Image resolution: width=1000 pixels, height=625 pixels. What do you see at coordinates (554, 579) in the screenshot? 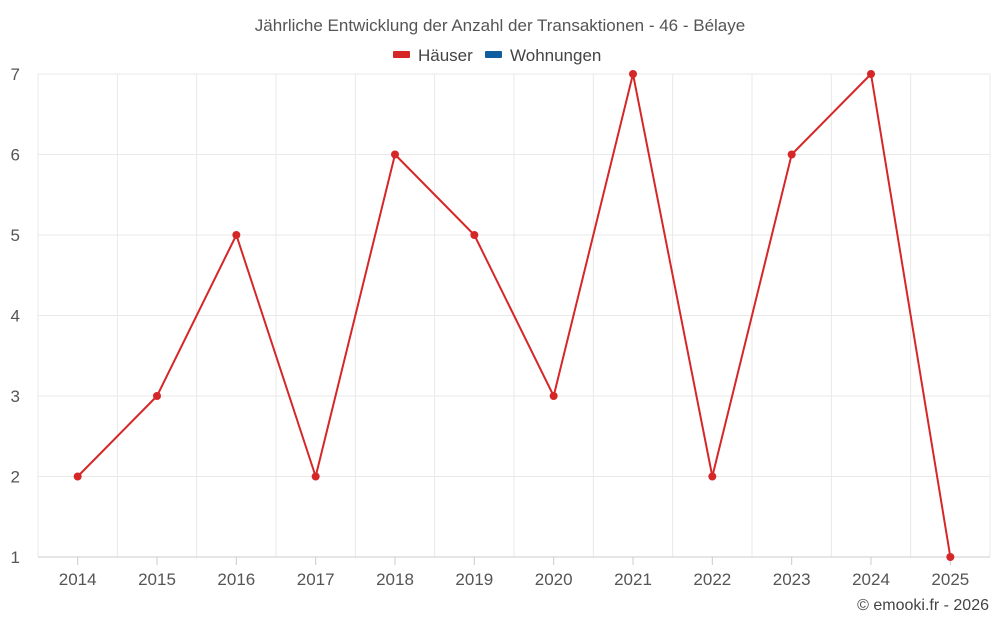
I see `x-tick-label: 2020` at bounding box center [554, 579].